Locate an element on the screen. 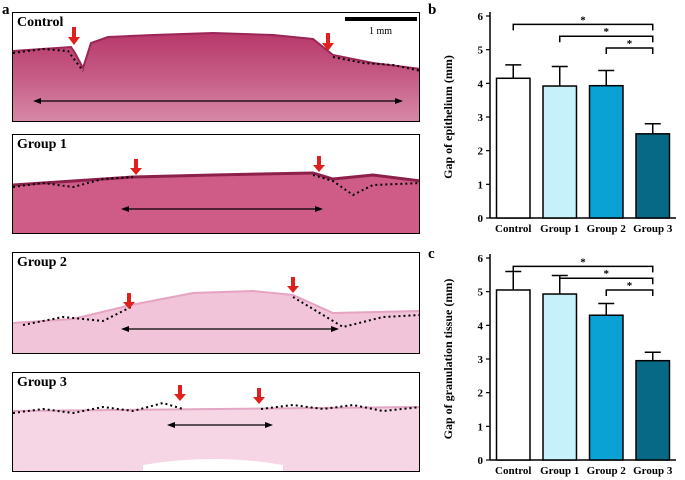 The height and width of the screenshot is (480, 685). micrograph-title: Group 3 is located at coordinates (42, 382).